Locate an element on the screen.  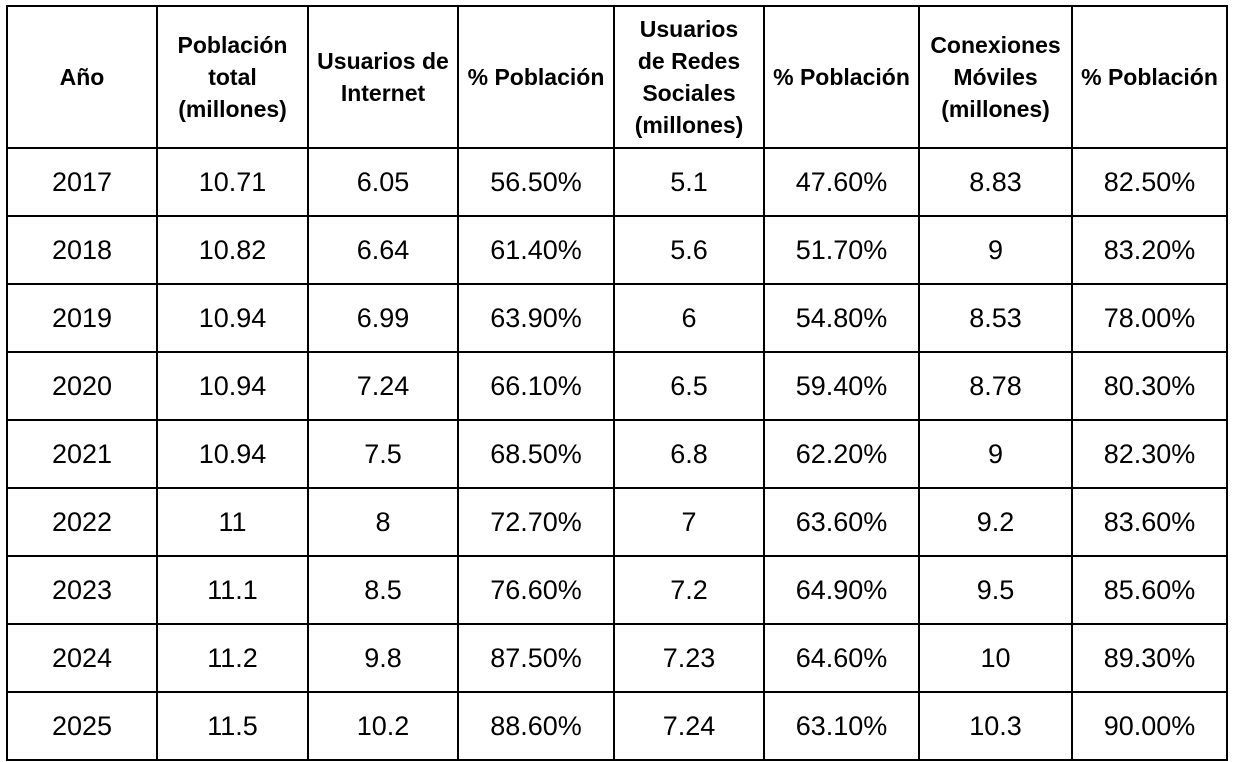
header-year: Año is located at coordinates (82, 77).